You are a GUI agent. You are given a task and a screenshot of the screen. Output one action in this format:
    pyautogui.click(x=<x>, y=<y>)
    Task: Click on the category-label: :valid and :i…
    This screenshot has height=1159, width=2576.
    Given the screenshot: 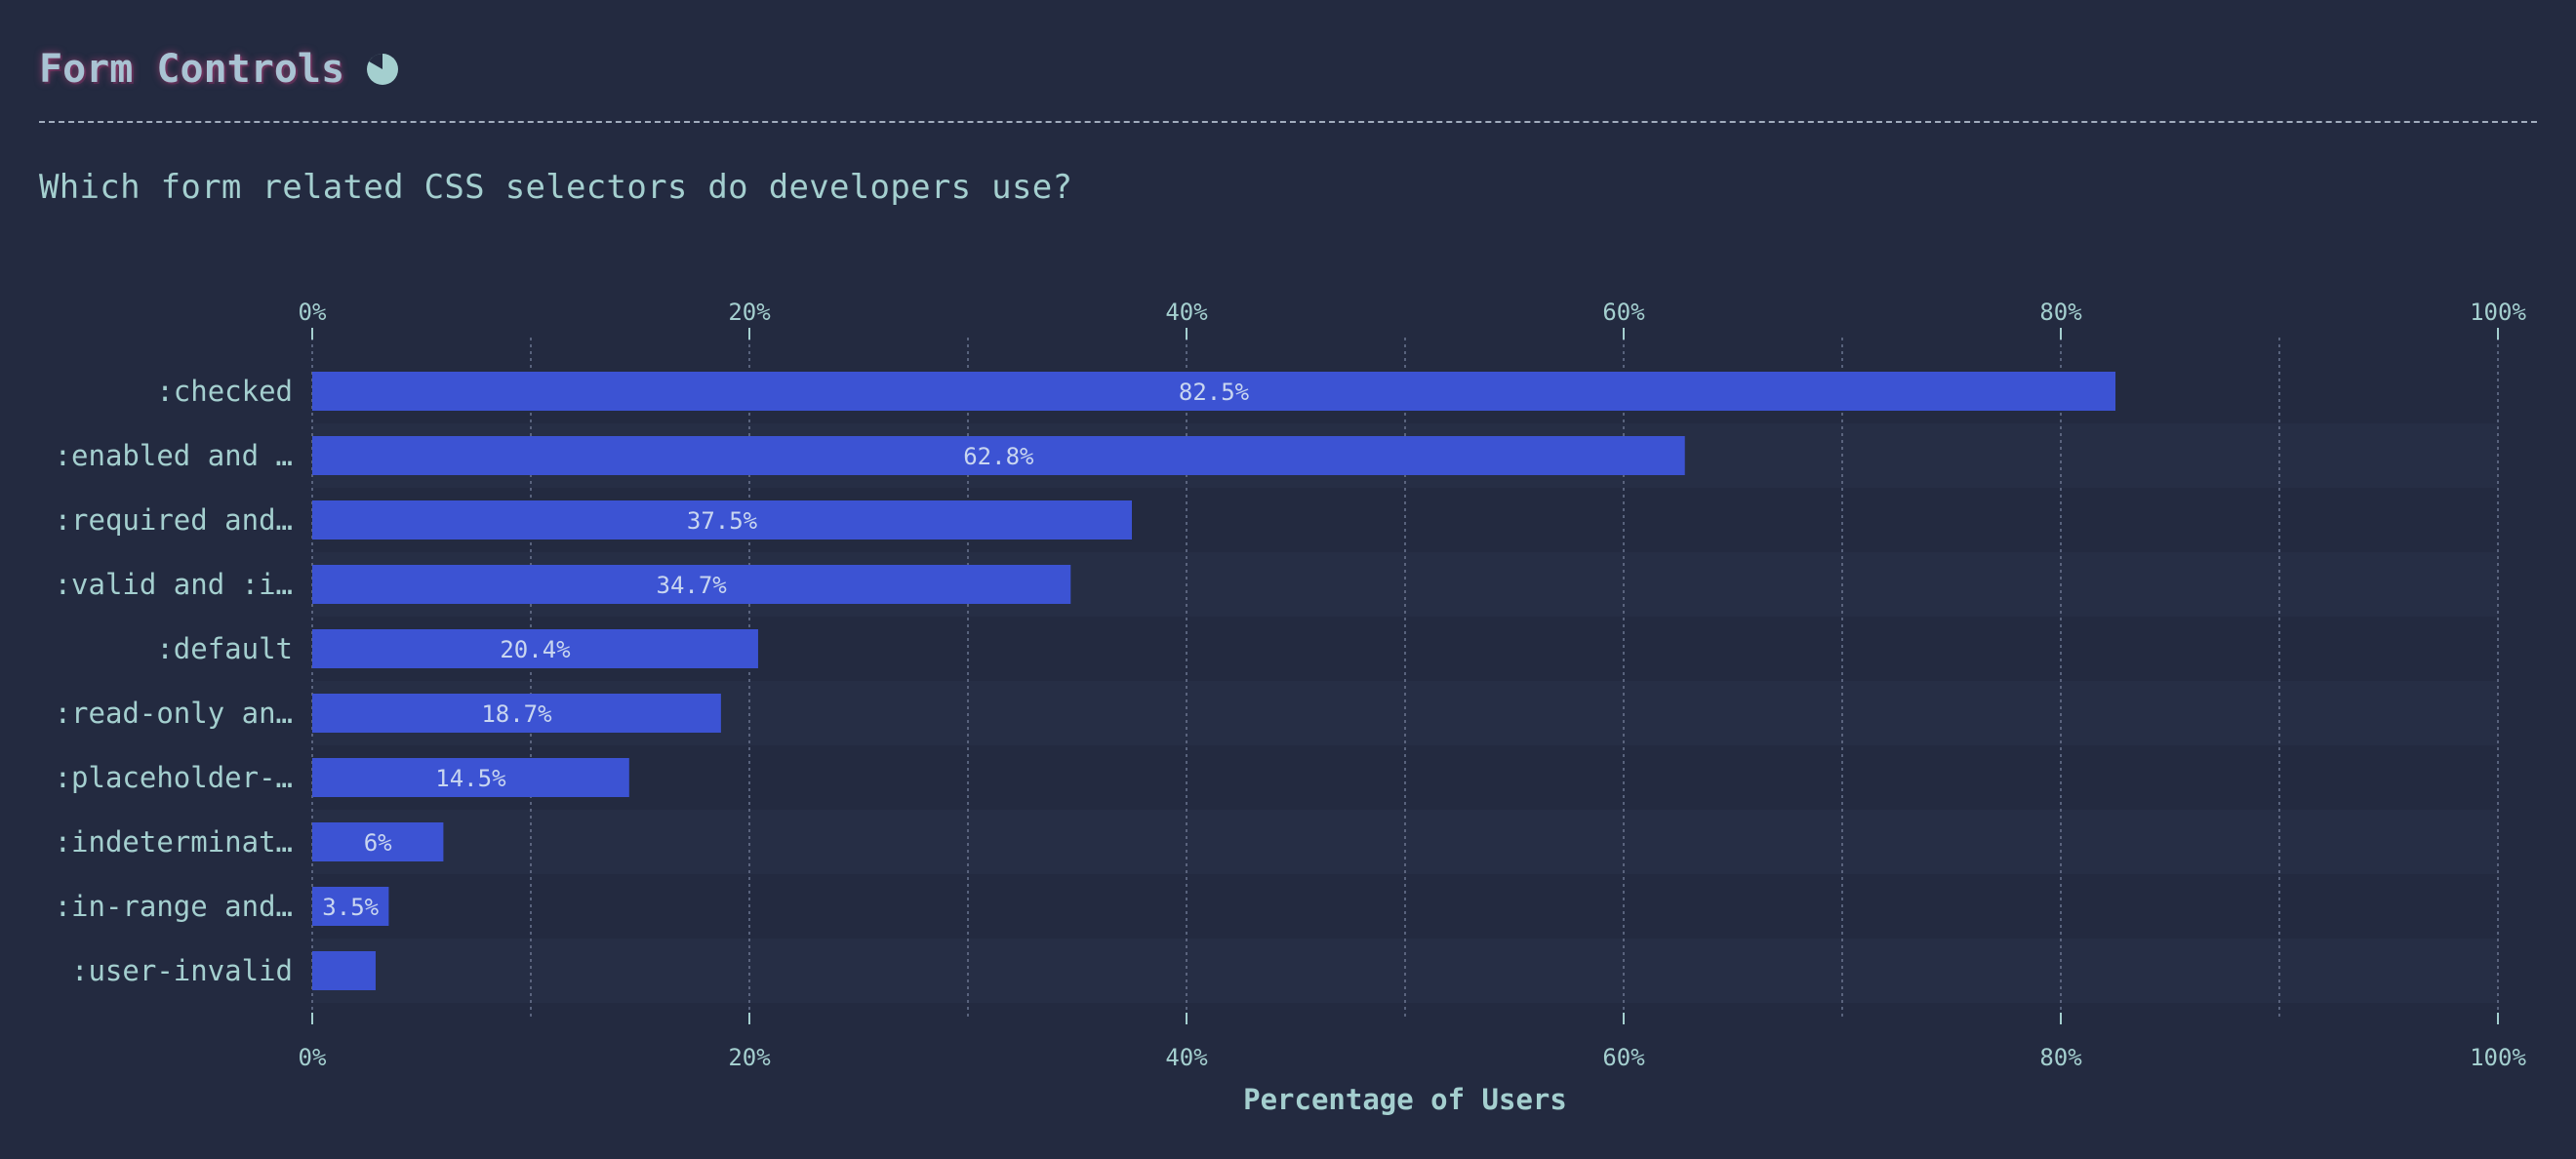 What is the action you would take?
    pyautogui.click(x=174, y=584)
    